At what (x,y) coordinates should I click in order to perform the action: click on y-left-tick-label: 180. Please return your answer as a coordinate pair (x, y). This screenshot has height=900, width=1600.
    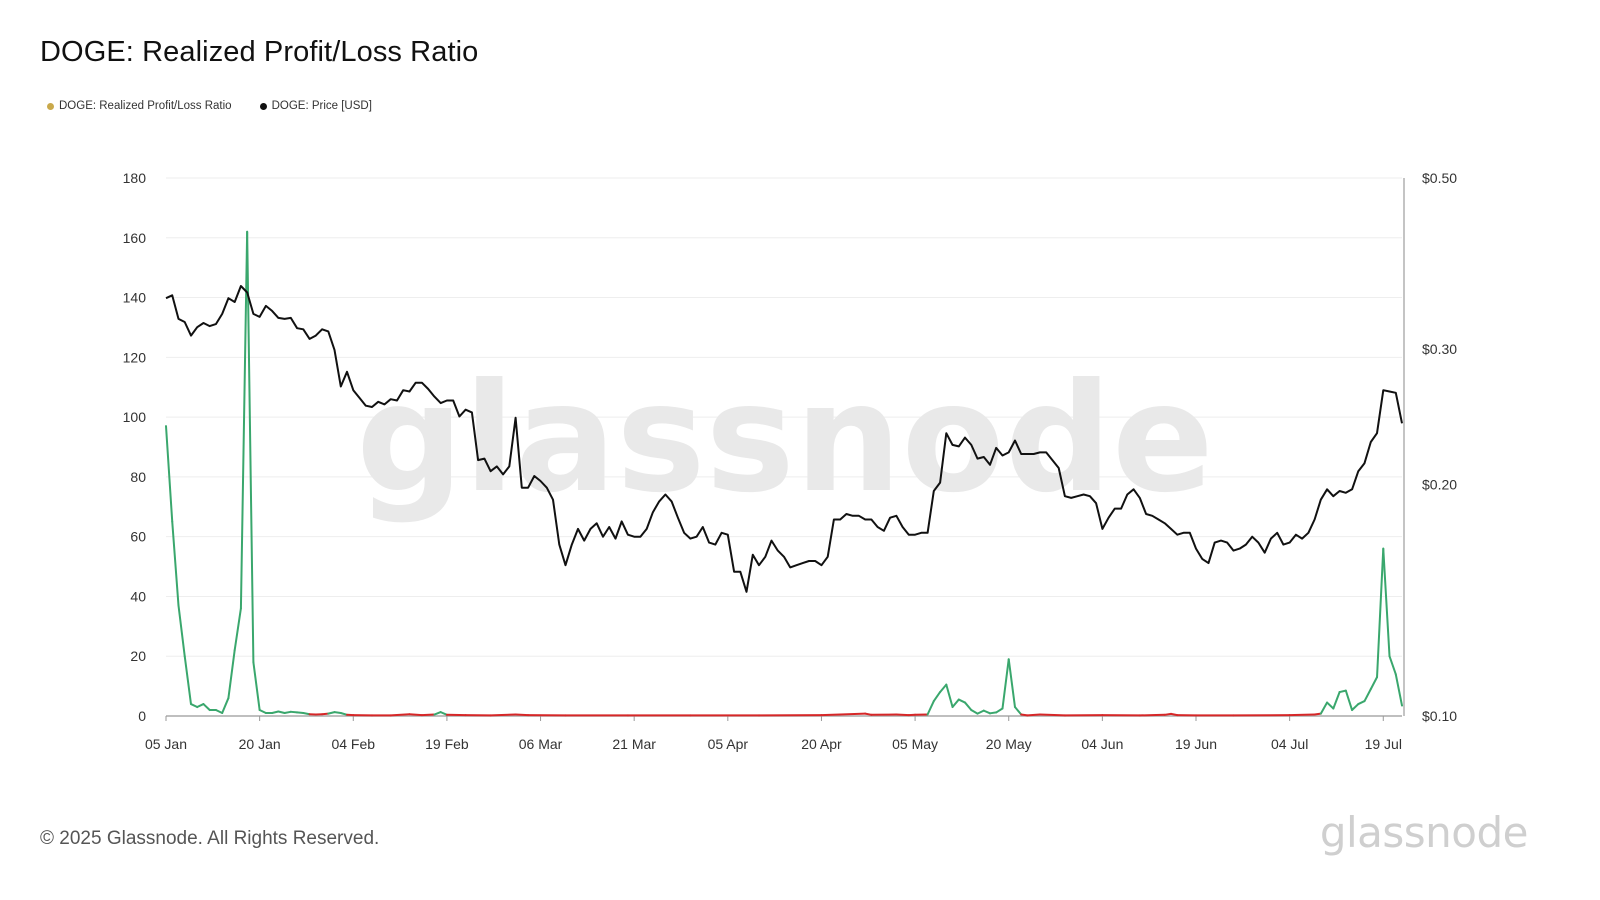
    Looking at the image, I should click on (135, 178).